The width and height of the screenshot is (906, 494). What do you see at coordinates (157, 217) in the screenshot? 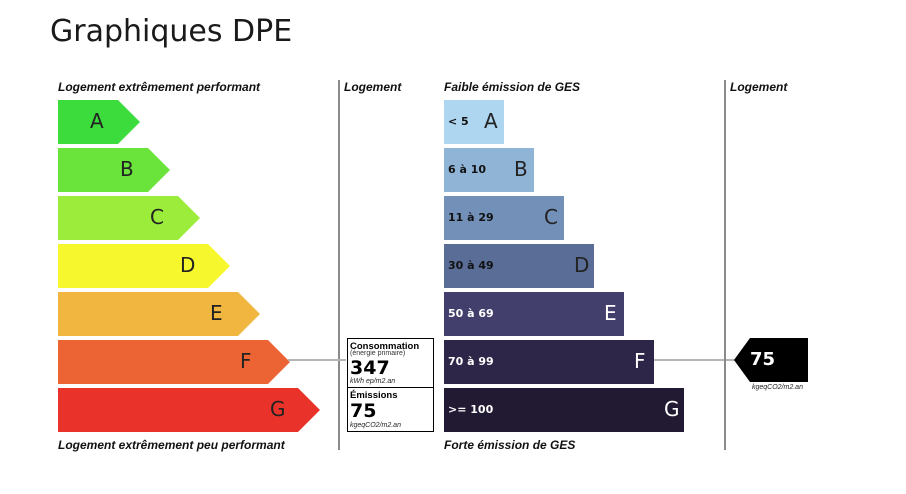
I see `dpe-bar-letter: C` at bounding box center [157, 217].